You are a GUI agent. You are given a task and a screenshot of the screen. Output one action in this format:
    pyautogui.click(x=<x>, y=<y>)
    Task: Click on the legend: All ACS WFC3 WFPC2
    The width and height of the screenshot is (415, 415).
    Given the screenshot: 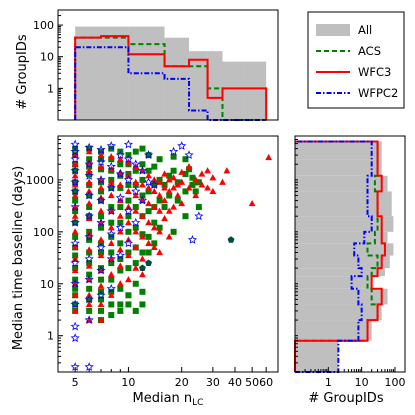 What is the action you would take?
    pyautogui.click(x=356, y=60)
    